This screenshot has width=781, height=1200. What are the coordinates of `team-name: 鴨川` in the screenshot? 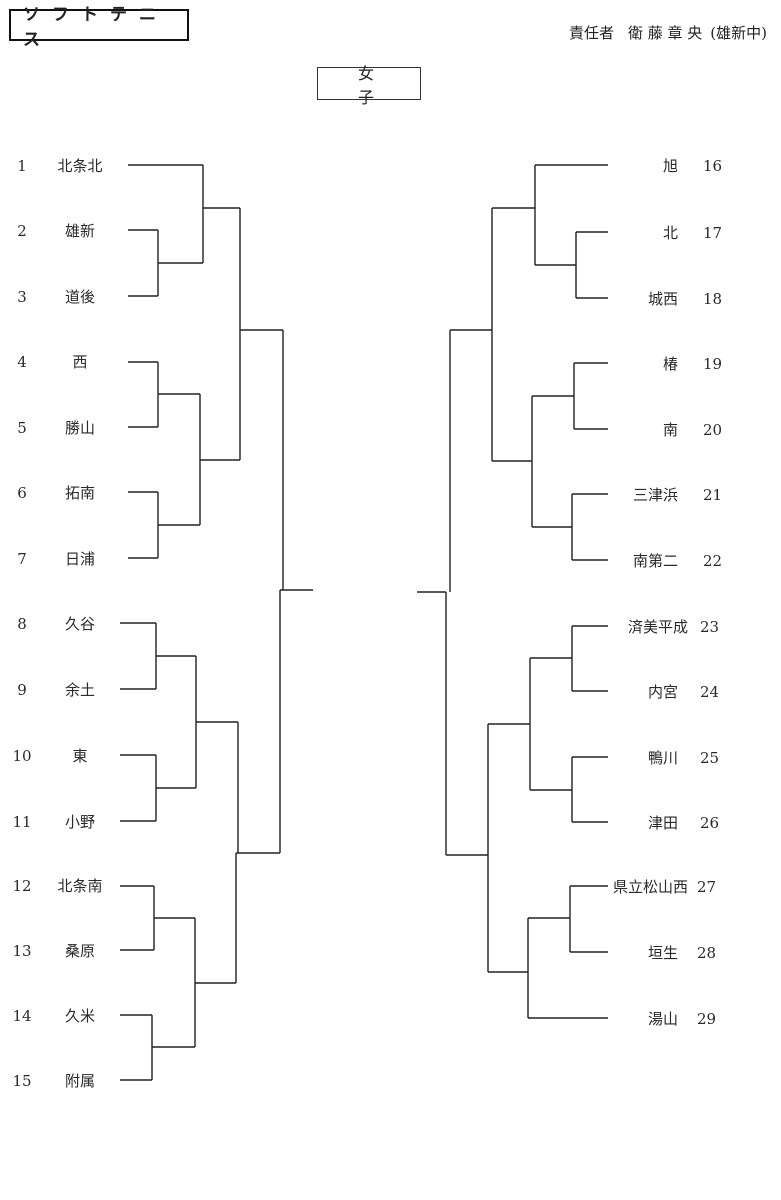 It's located at (662, 758).